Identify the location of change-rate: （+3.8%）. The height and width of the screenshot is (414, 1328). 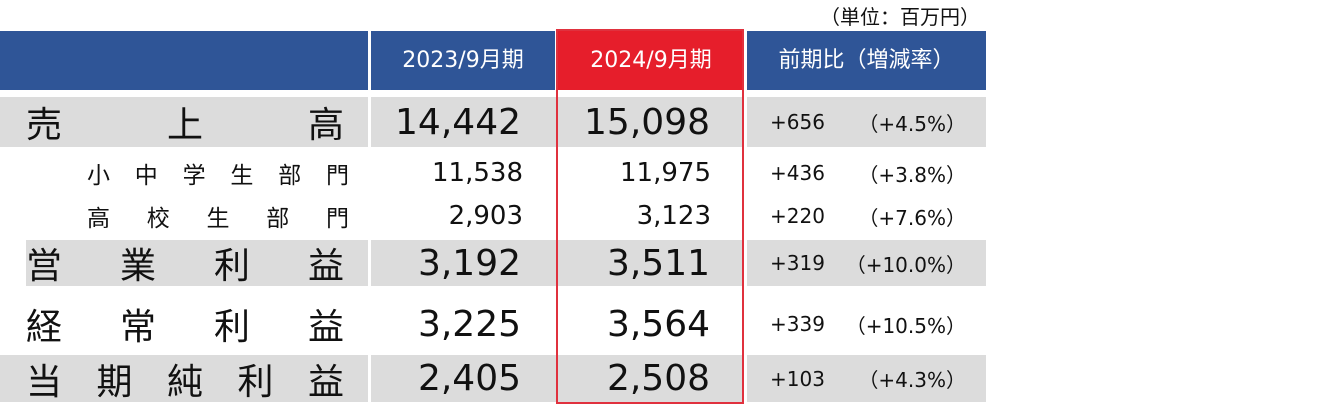
(912, 174).